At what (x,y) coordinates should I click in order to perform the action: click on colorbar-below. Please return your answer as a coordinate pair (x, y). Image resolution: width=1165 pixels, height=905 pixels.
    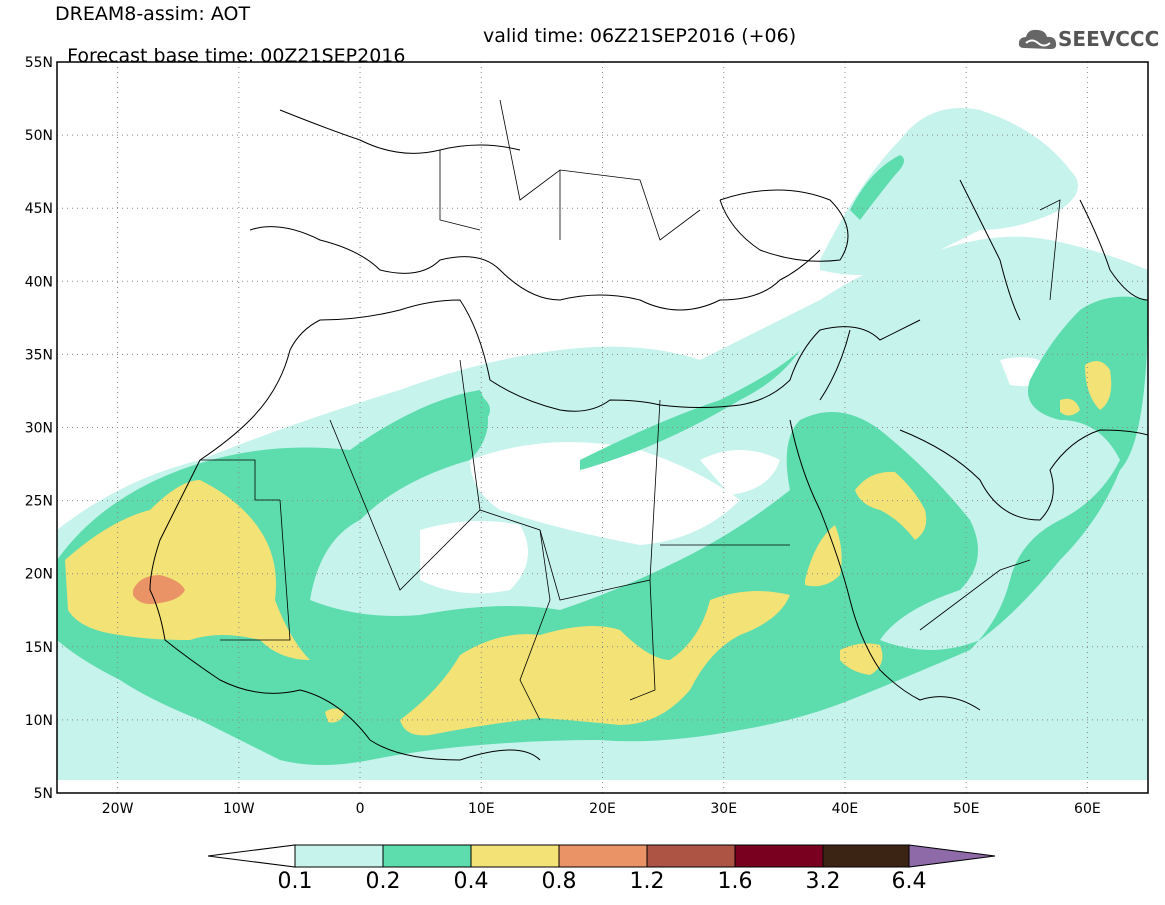
    Looking at the image, I should click on (251, 856).